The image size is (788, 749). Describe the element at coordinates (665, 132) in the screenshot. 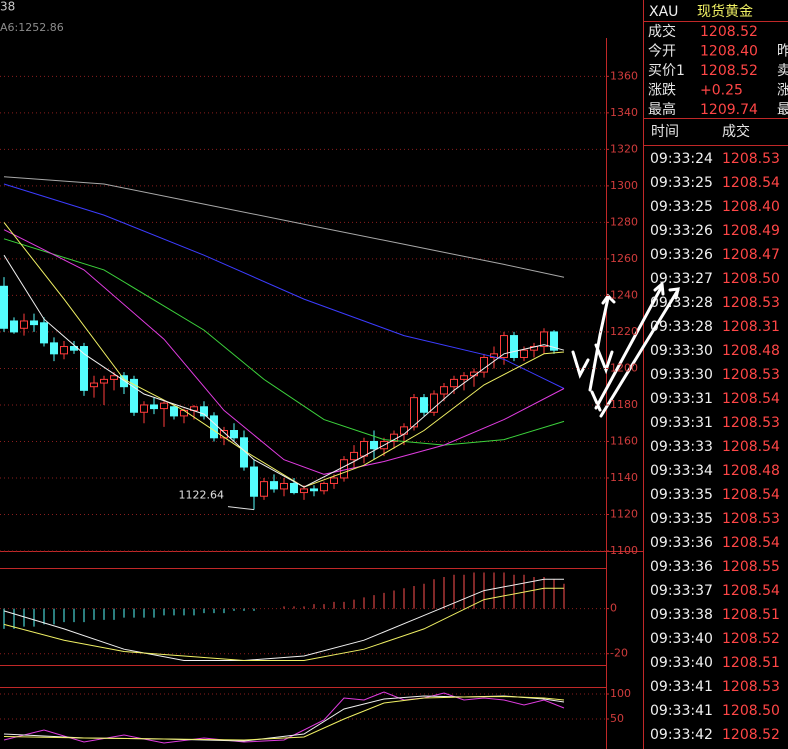

I see `table-header: 时间` at that location.